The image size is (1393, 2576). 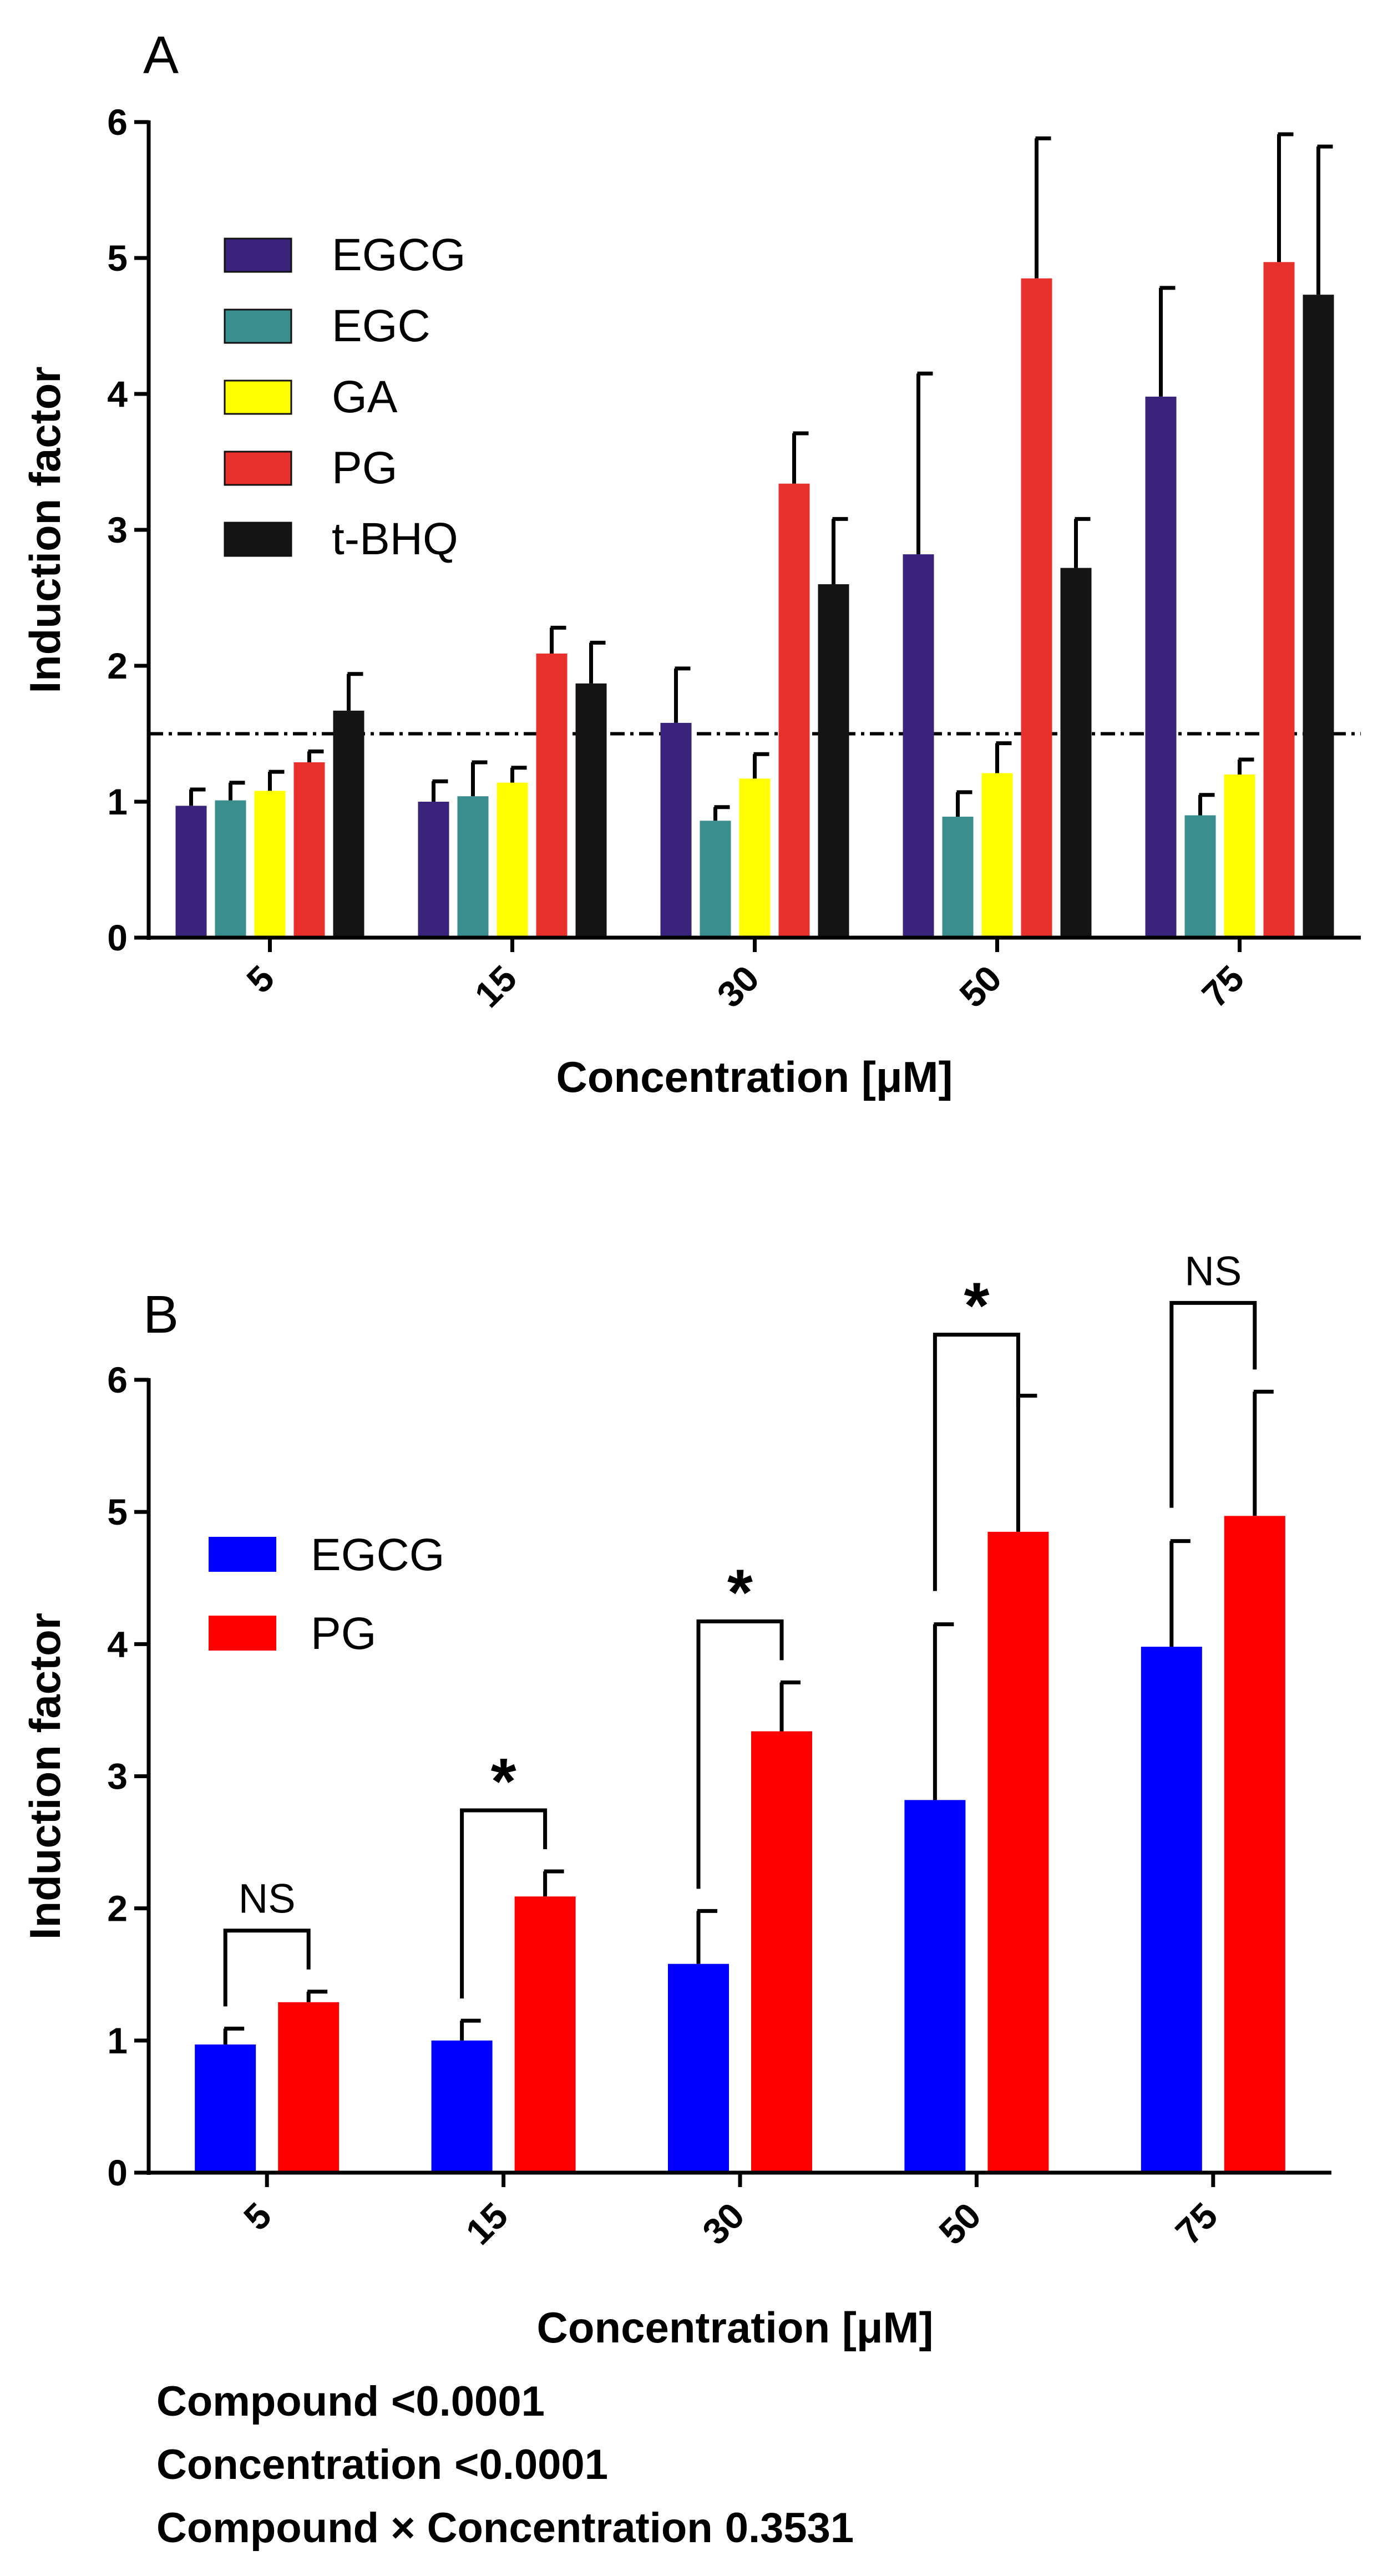 What do you see at coordinates (381, 326) in the screenshot?
I see `legend-label: EGC` at bounding box center [381, 326].